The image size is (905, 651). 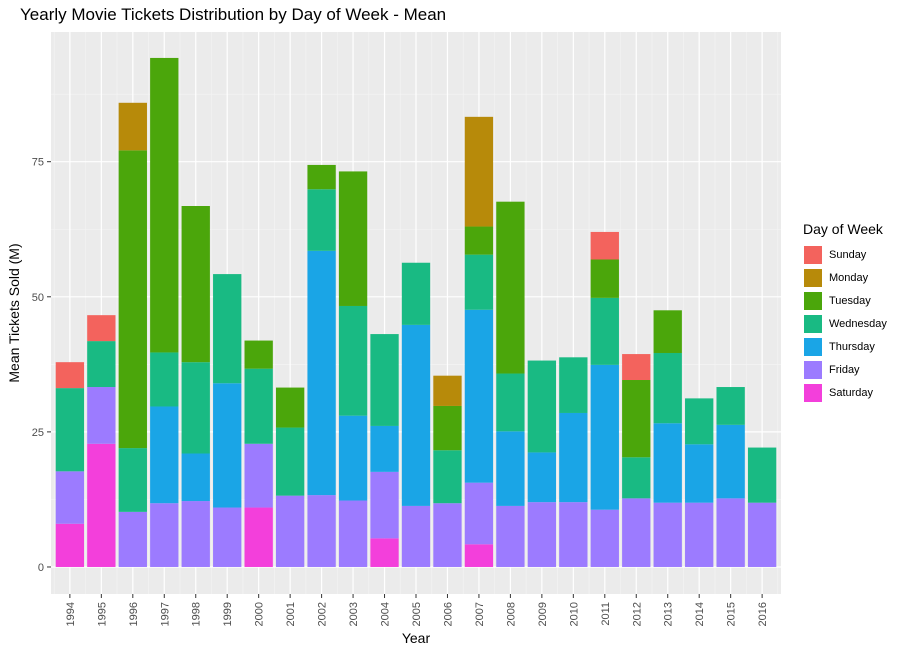 What do you see at coordinates (14, 312) in the screenshot?
I see `y-axis-title: Mean Tickets Sold (M)` at bounding box center [14, 312].